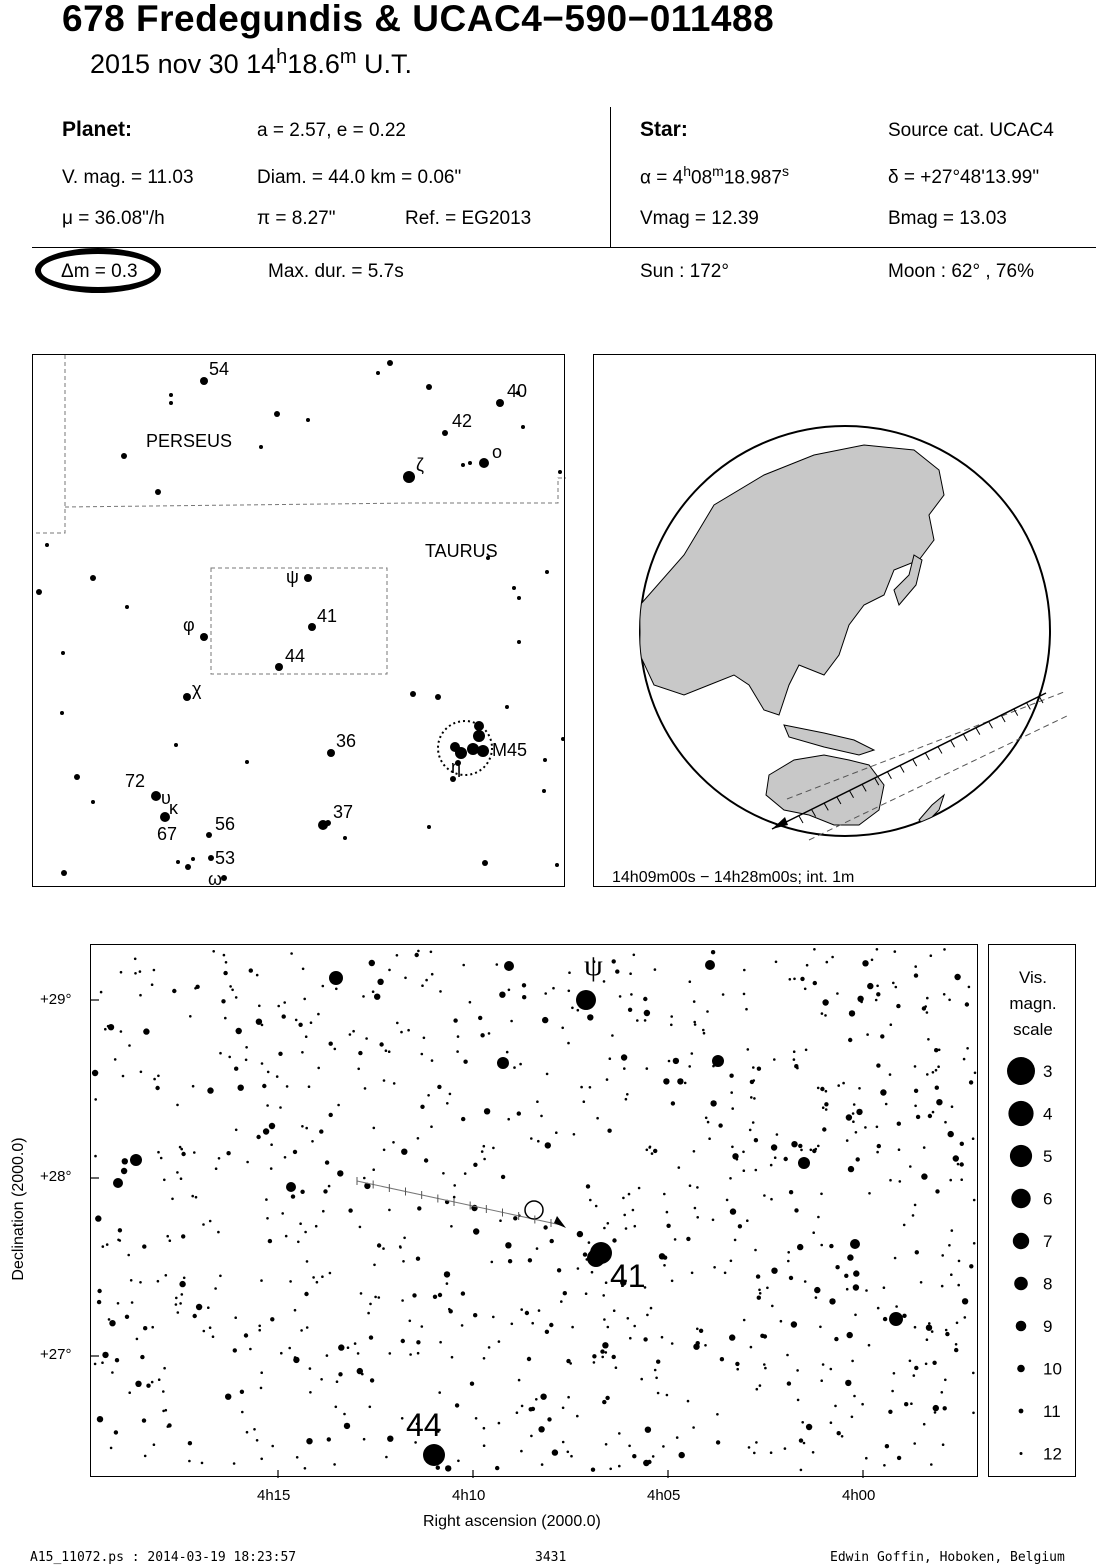  I want to click on dec-tick-28: +28°, so click(56, 1176).